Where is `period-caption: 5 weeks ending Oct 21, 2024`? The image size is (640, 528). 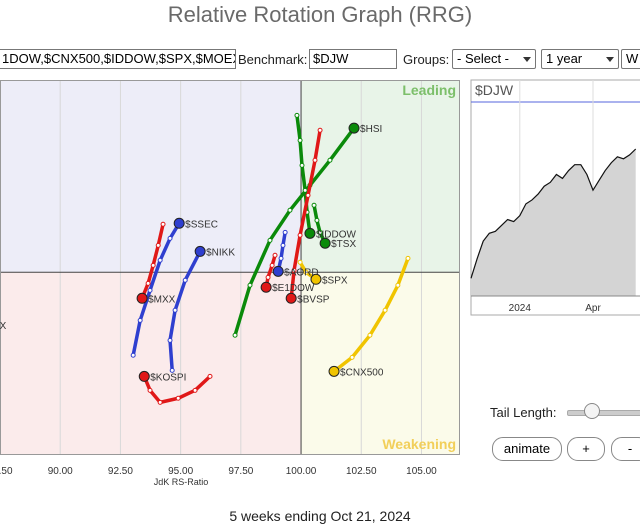 period-caption: 5 weeks ending Oct 21, 2024 is located at coordinates (320, 516).